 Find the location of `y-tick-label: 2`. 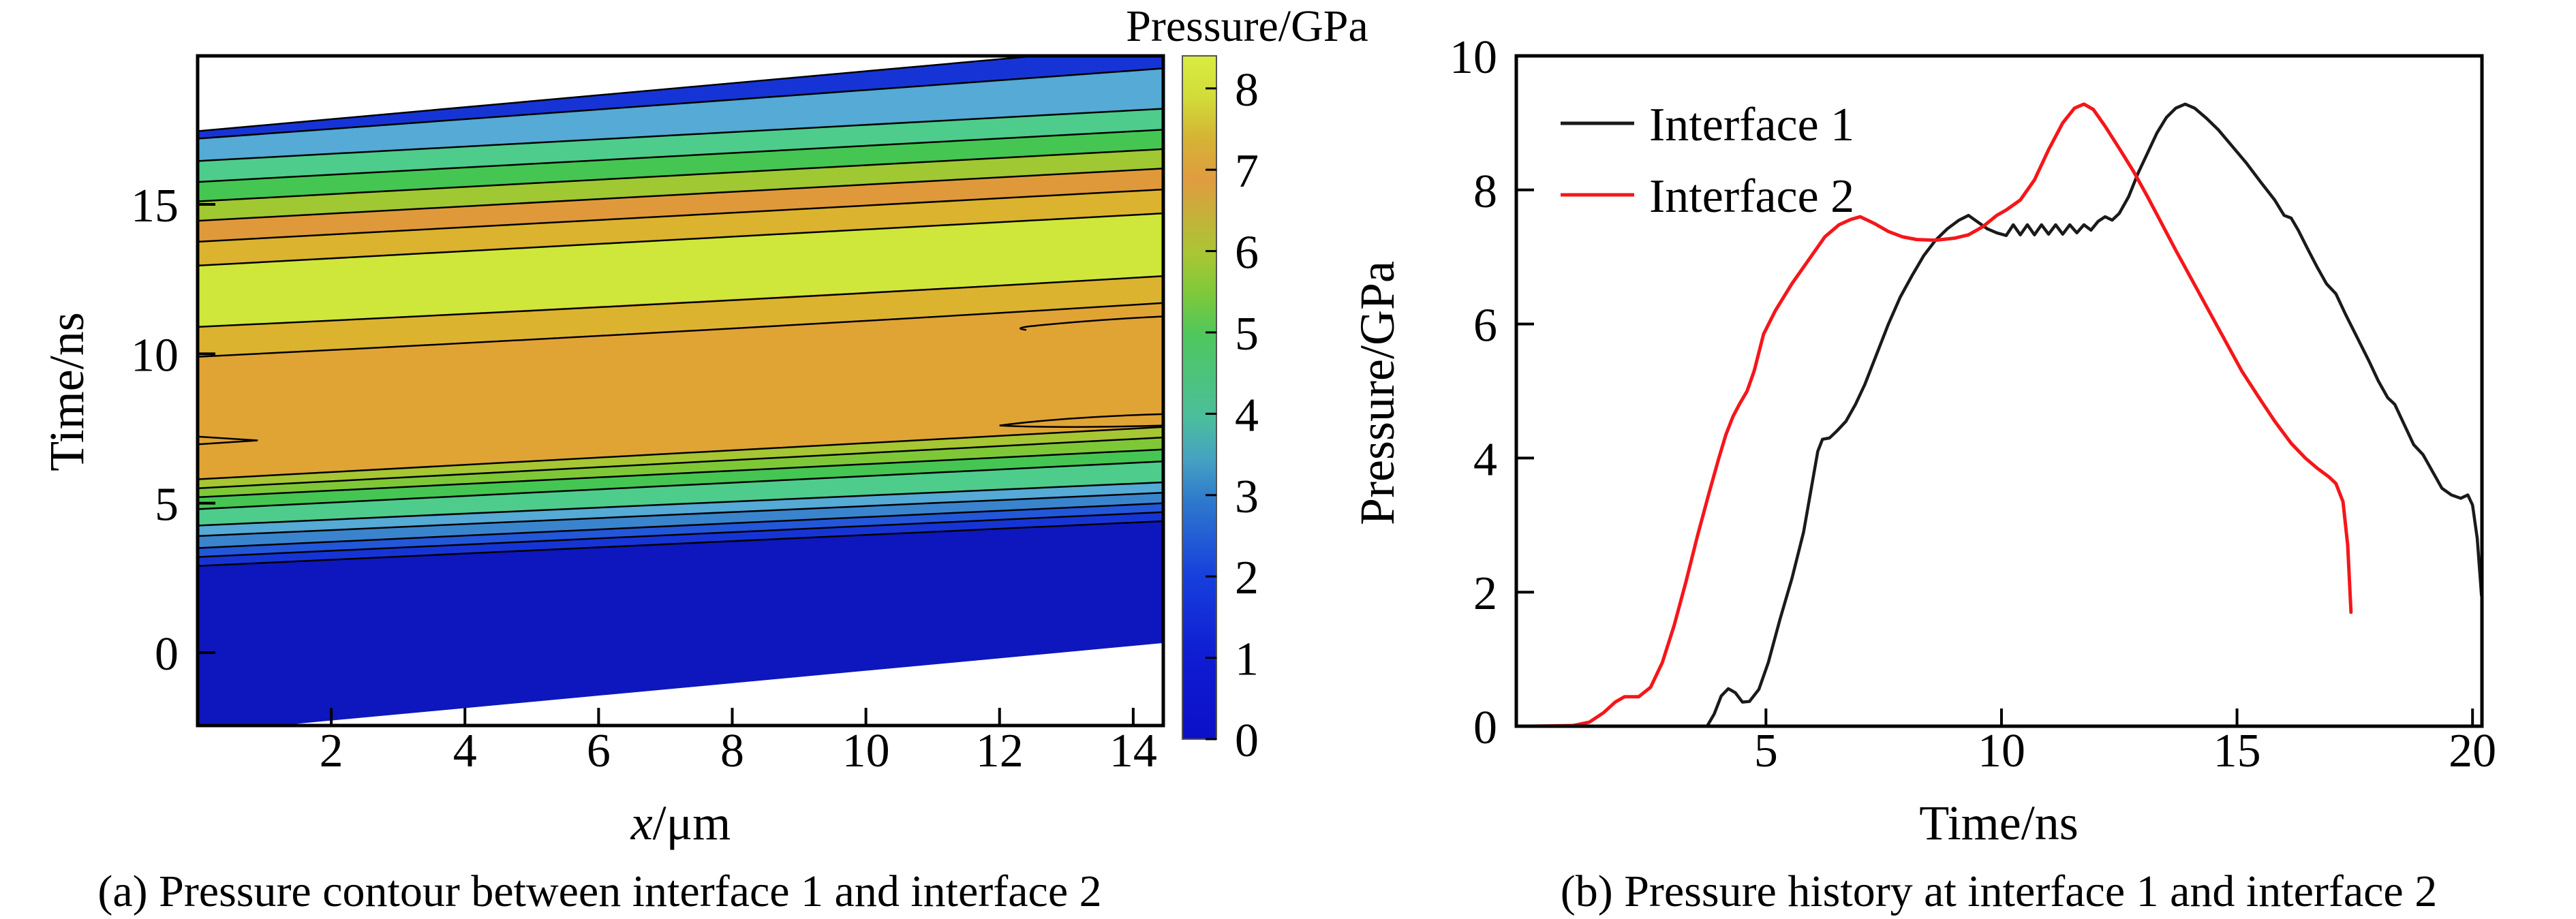

y-tick-label: 2 is located at coordinates (1485, 593).